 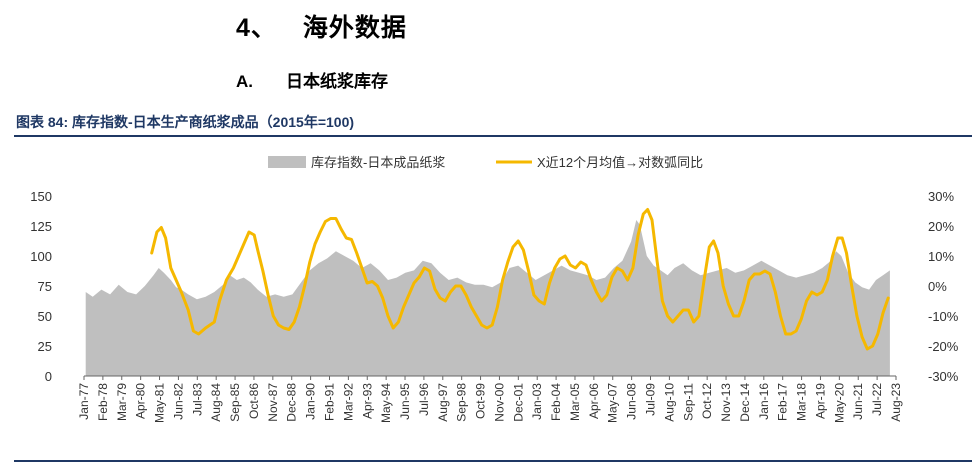 I want to click on x-tick-label: Mar-05, so click(x=575, y=402).